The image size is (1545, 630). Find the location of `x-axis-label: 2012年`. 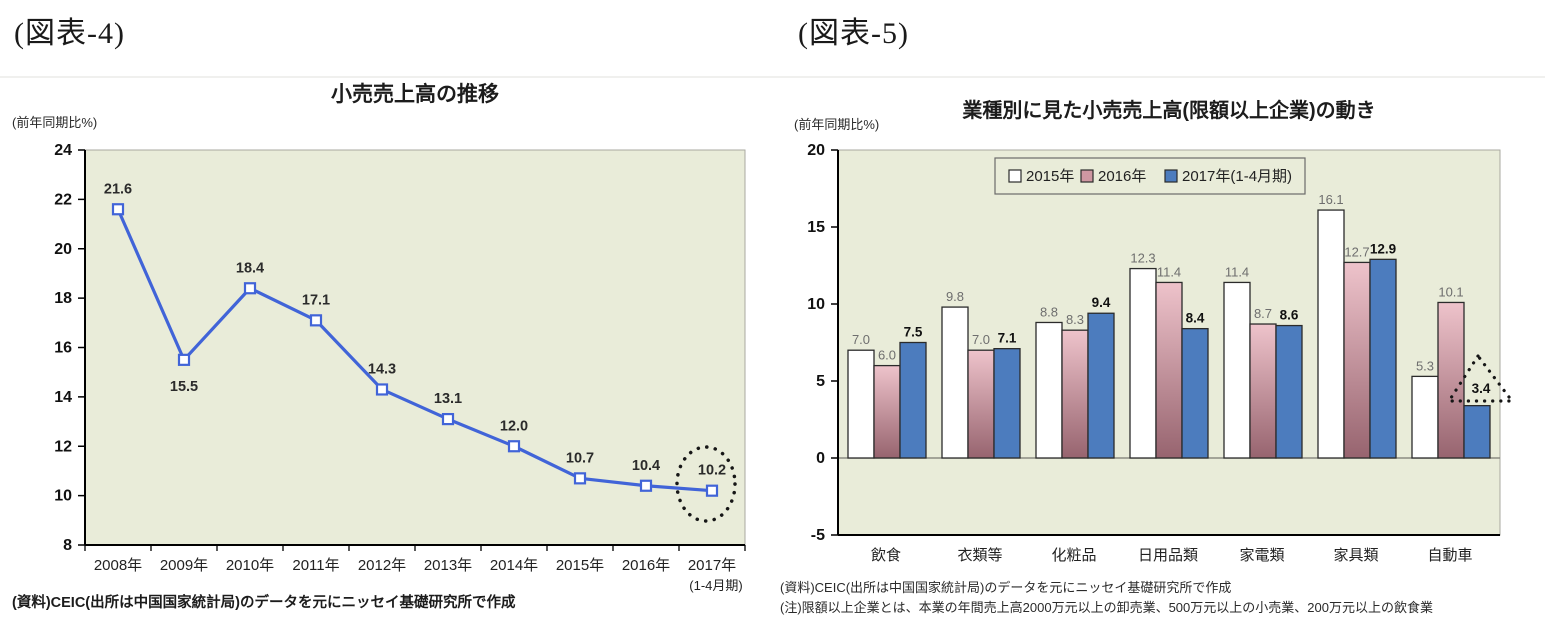

x-axis-label: 2012年 is located at coordinates (382, 565).